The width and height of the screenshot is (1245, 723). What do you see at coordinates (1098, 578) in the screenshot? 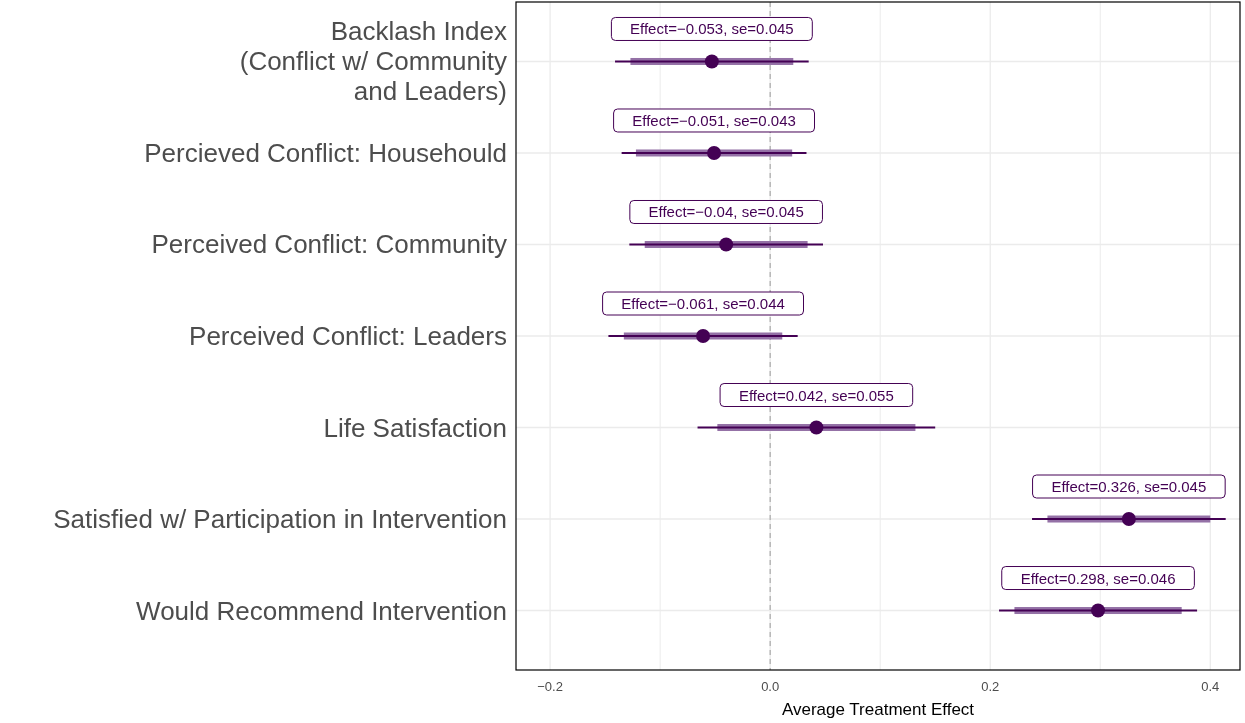
I see `annotation: Effect=0.298, se=0.046` at bounding box center [1098, 578].